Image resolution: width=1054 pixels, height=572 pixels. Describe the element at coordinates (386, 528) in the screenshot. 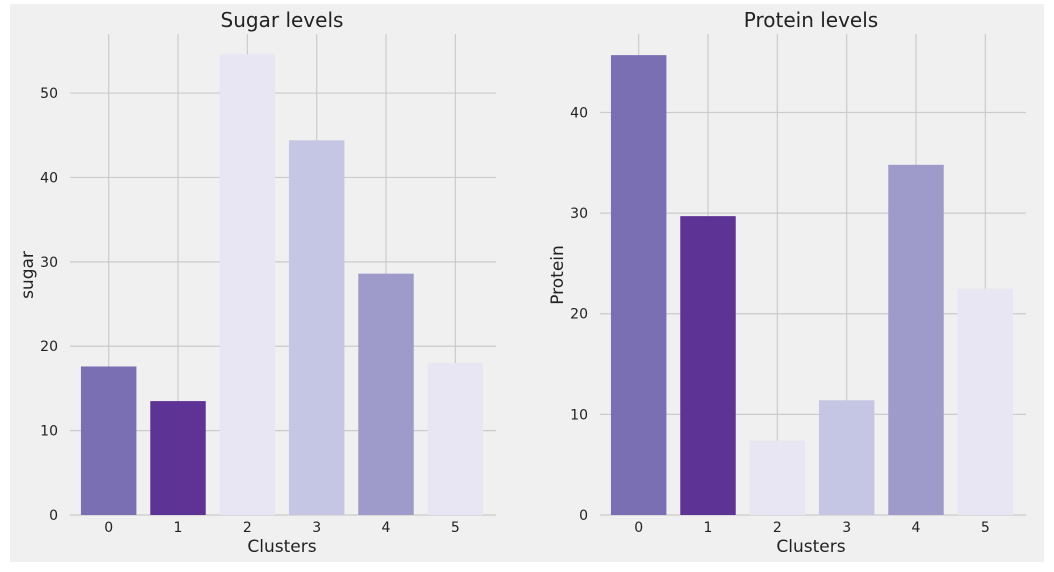

I see `sugar-x-tick-label: 4` at that location.